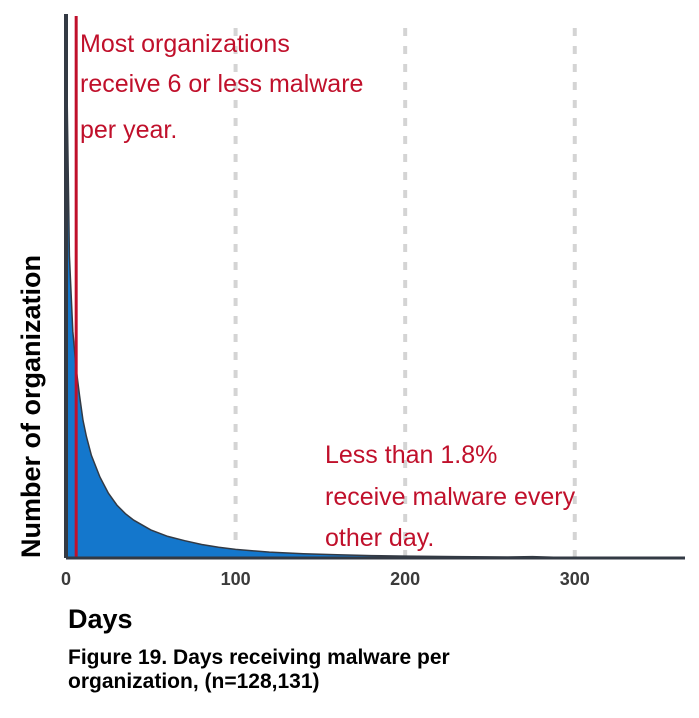 The height and width of the screenshot is (718, 699). Describe the element at coordinates (31, 406) in the screenshot. I see `y-axis-title: Number of organization` at that location.